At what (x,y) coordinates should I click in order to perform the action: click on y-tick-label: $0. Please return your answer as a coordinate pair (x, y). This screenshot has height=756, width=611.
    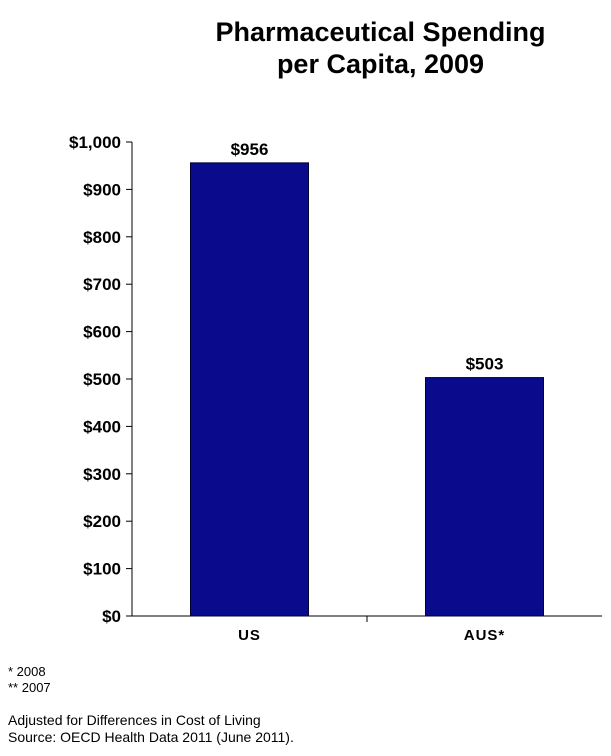
    Looking at the image, I should click on (111, 616).